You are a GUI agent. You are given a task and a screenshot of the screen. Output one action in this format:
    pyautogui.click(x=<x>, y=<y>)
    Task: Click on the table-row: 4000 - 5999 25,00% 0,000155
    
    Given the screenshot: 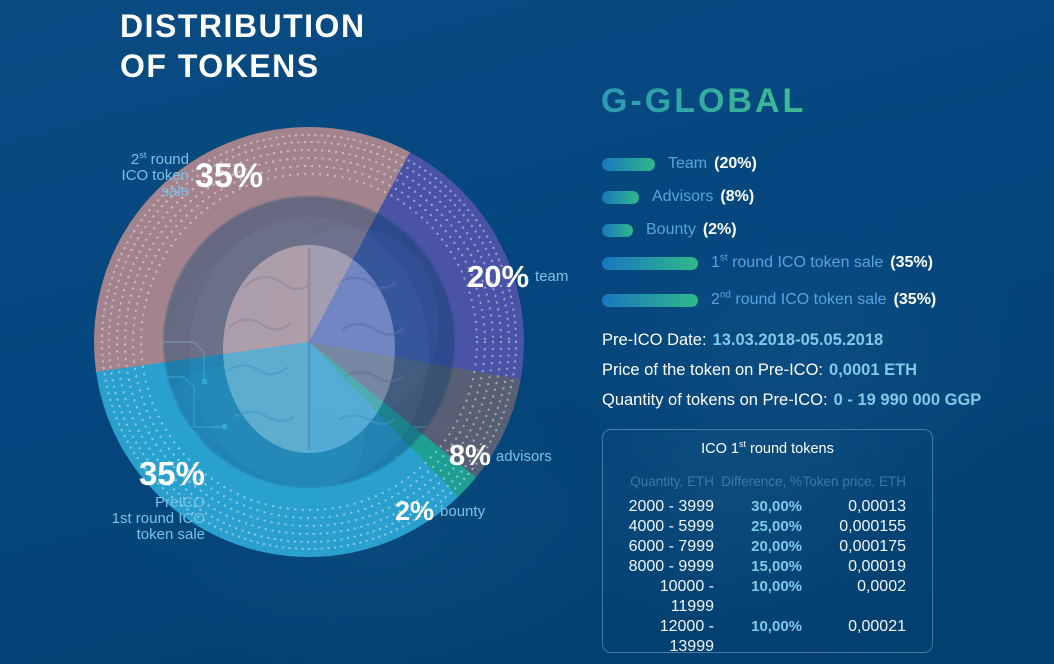 What is the action you would take?
    pyautogui.click(x=767, y=526)
    